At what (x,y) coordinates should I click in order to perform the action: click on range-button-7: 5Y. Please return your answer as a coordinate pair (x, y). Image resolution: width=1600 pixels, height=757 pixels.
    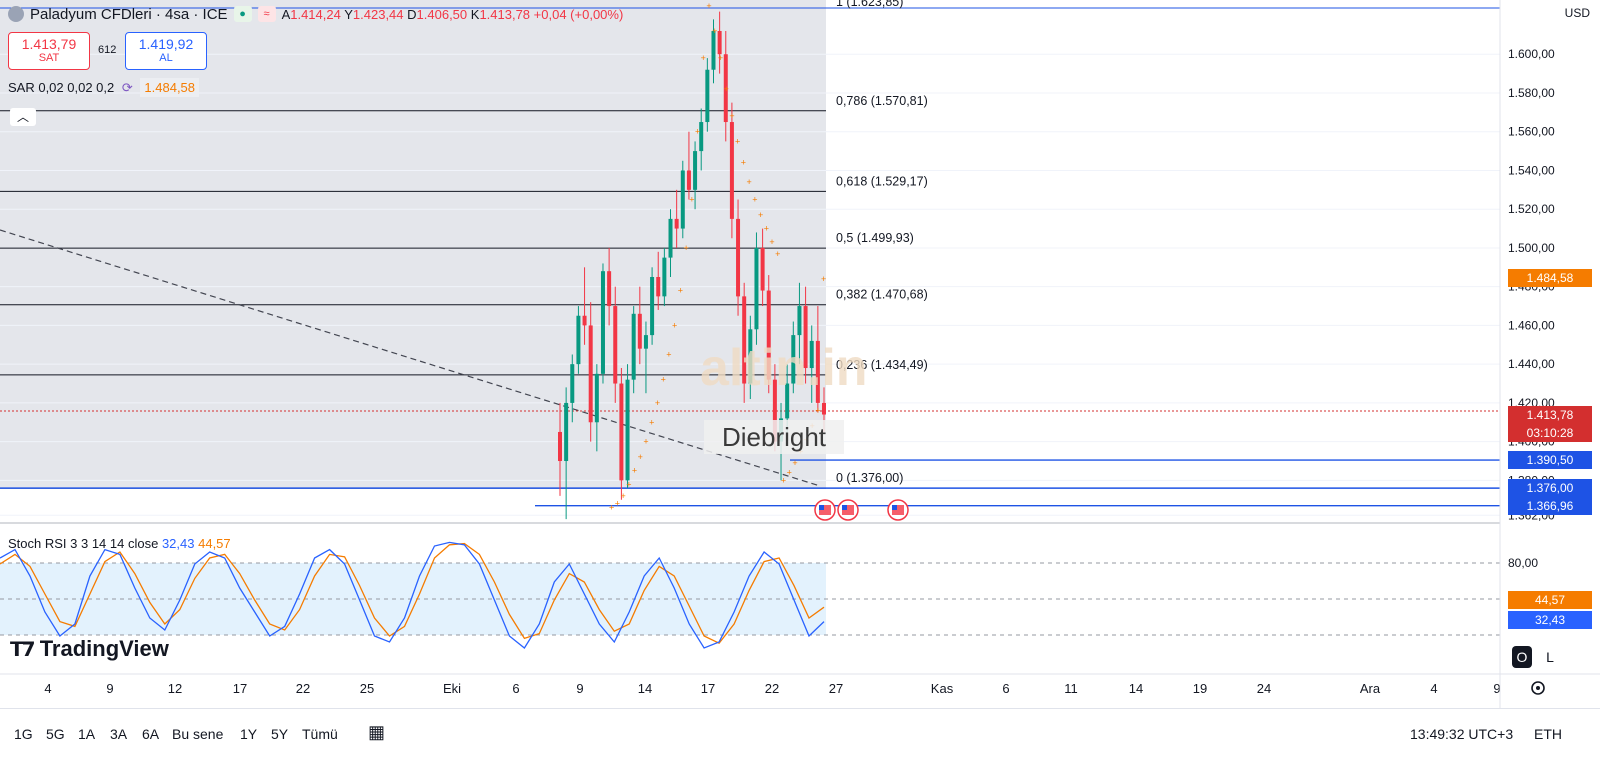
    Looking at the image, I should click on (280, 734).